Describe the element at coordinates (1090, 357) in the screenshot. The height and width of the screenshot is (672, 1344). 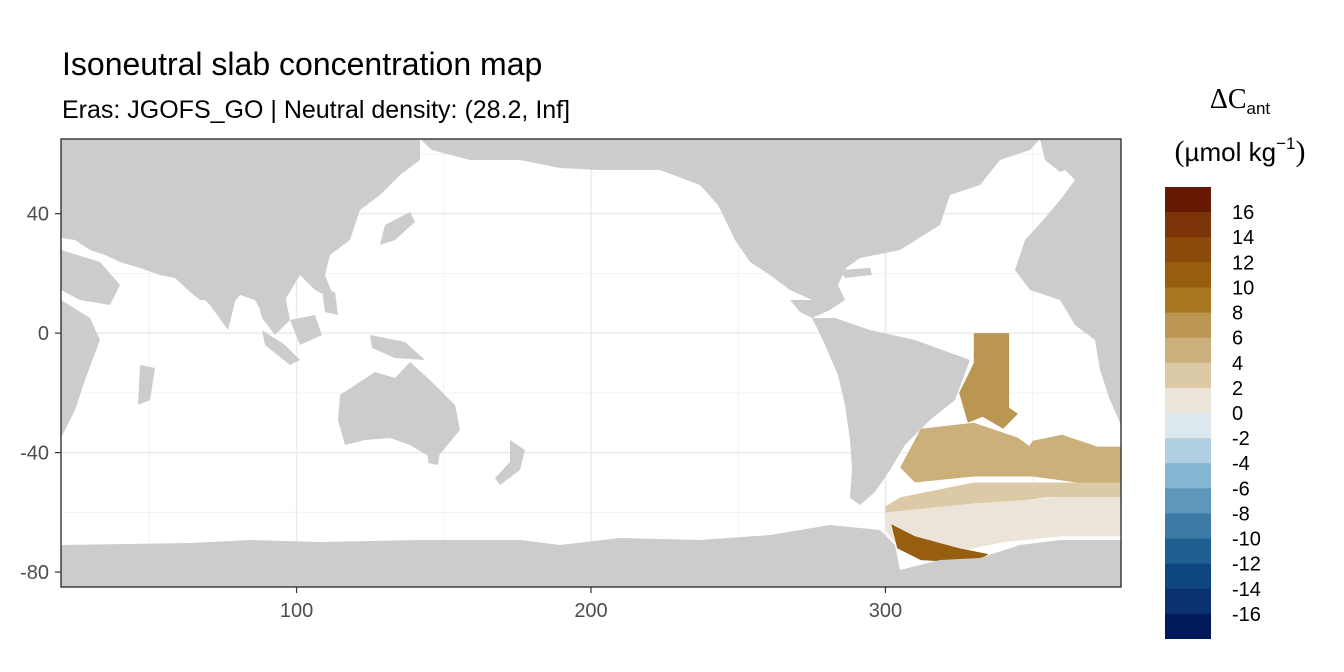
I see `land-africa-west` at that location.